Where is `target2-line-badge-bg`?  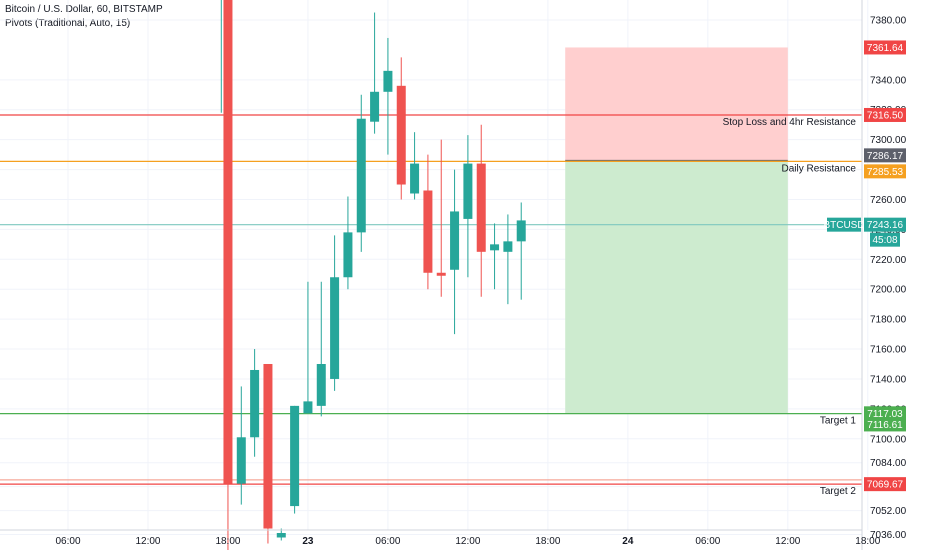
target2-line-badge-bg is located at coordinates (885, 484).